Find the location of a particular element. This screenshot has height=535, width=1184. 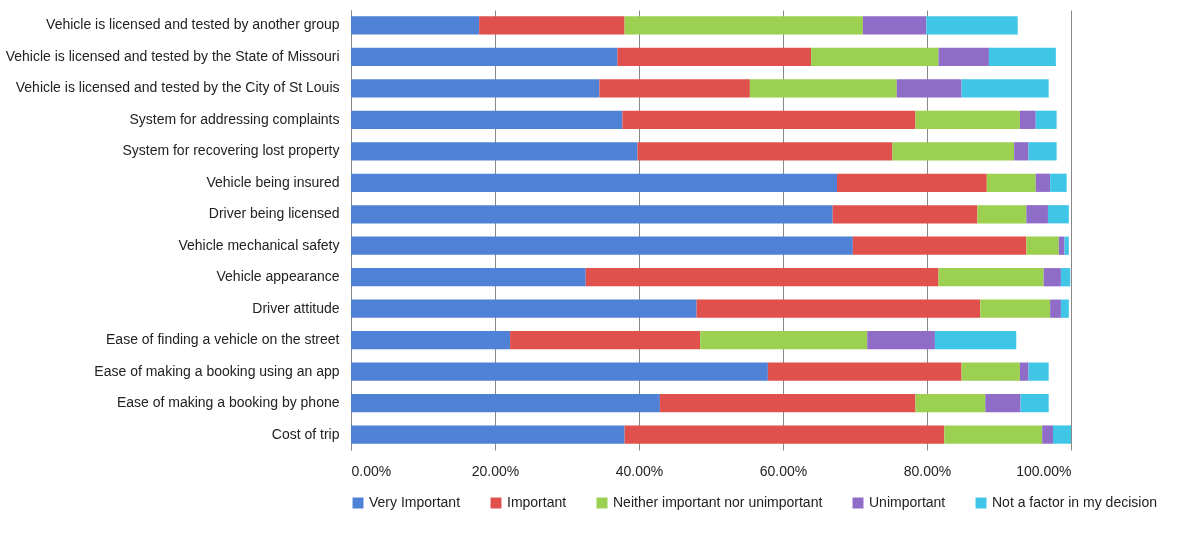

y-tick-label: Ease of making a booking using an app is located at coordinates (217, 370).